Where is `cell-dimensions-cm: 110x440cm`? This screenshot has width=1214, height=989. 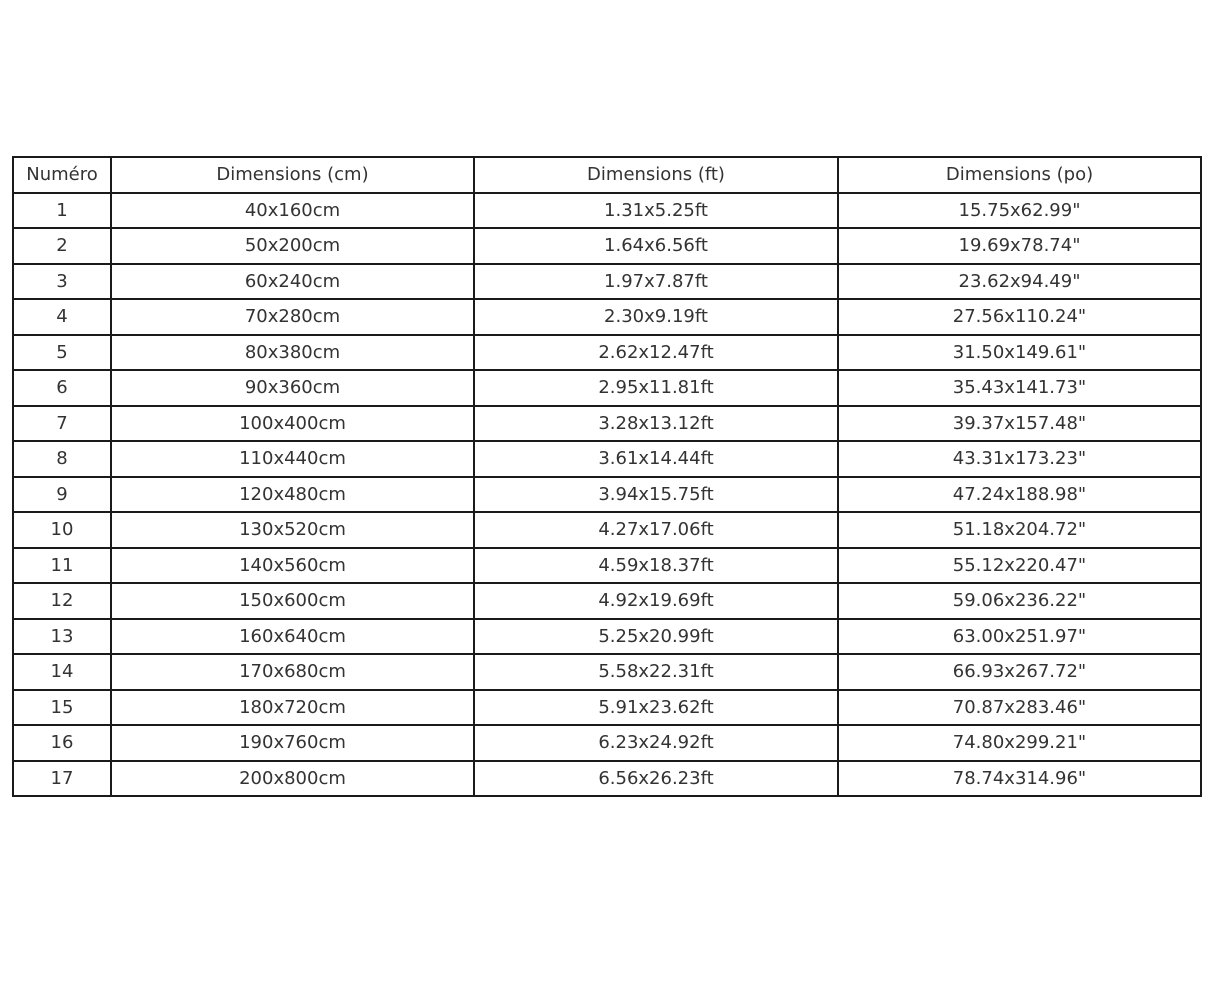
cell-dimensions-cm: 110x440cm is located at coordinates (292, 459).